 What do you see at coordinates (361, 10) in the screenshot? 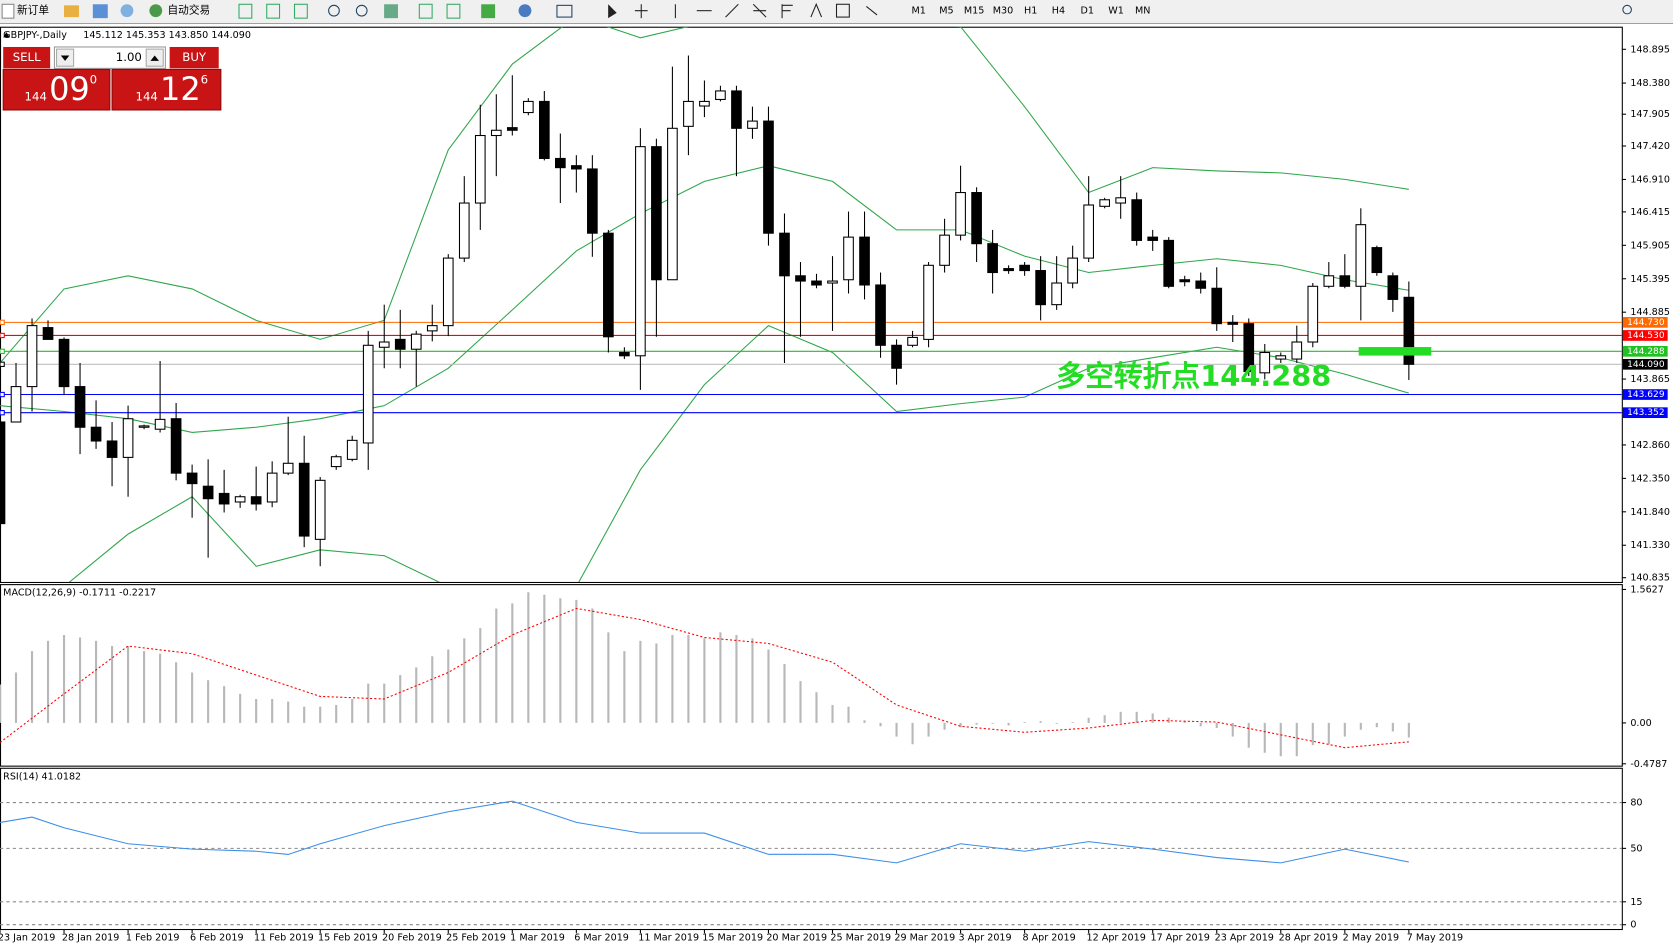
I see `zoom-out-icon` at bounding box center [361, 10].